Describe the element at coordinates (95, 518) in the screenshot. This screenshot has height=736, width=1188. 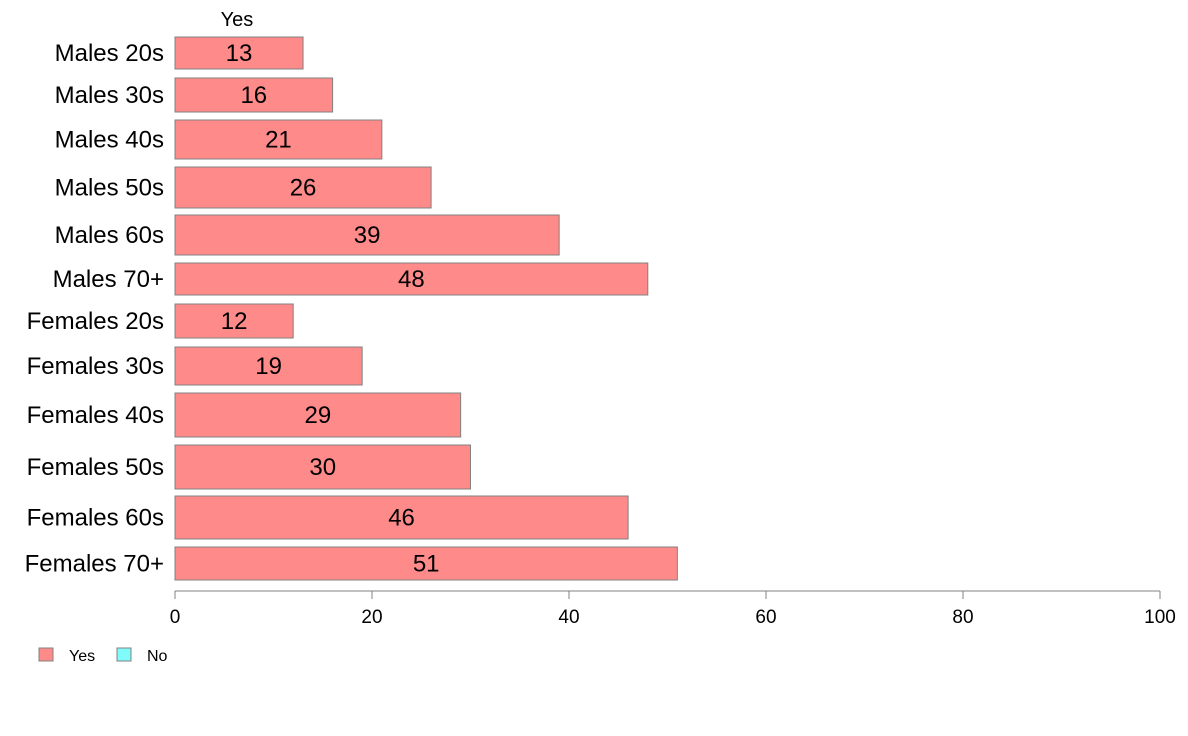
I see `category-label: Females 60s` at that location.